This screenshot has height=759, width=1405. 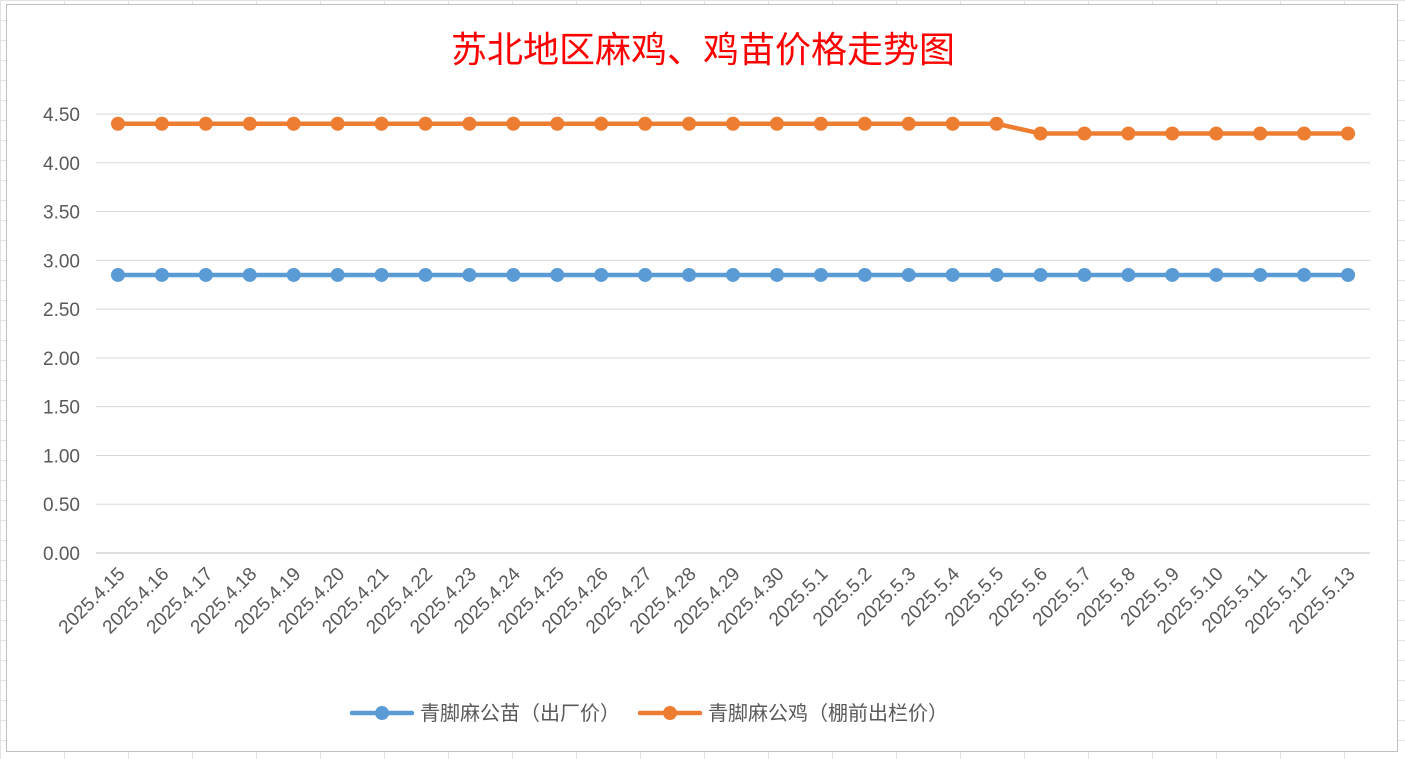 I want to click on y-tick-label: 2.50, so click(x=61, y=310).